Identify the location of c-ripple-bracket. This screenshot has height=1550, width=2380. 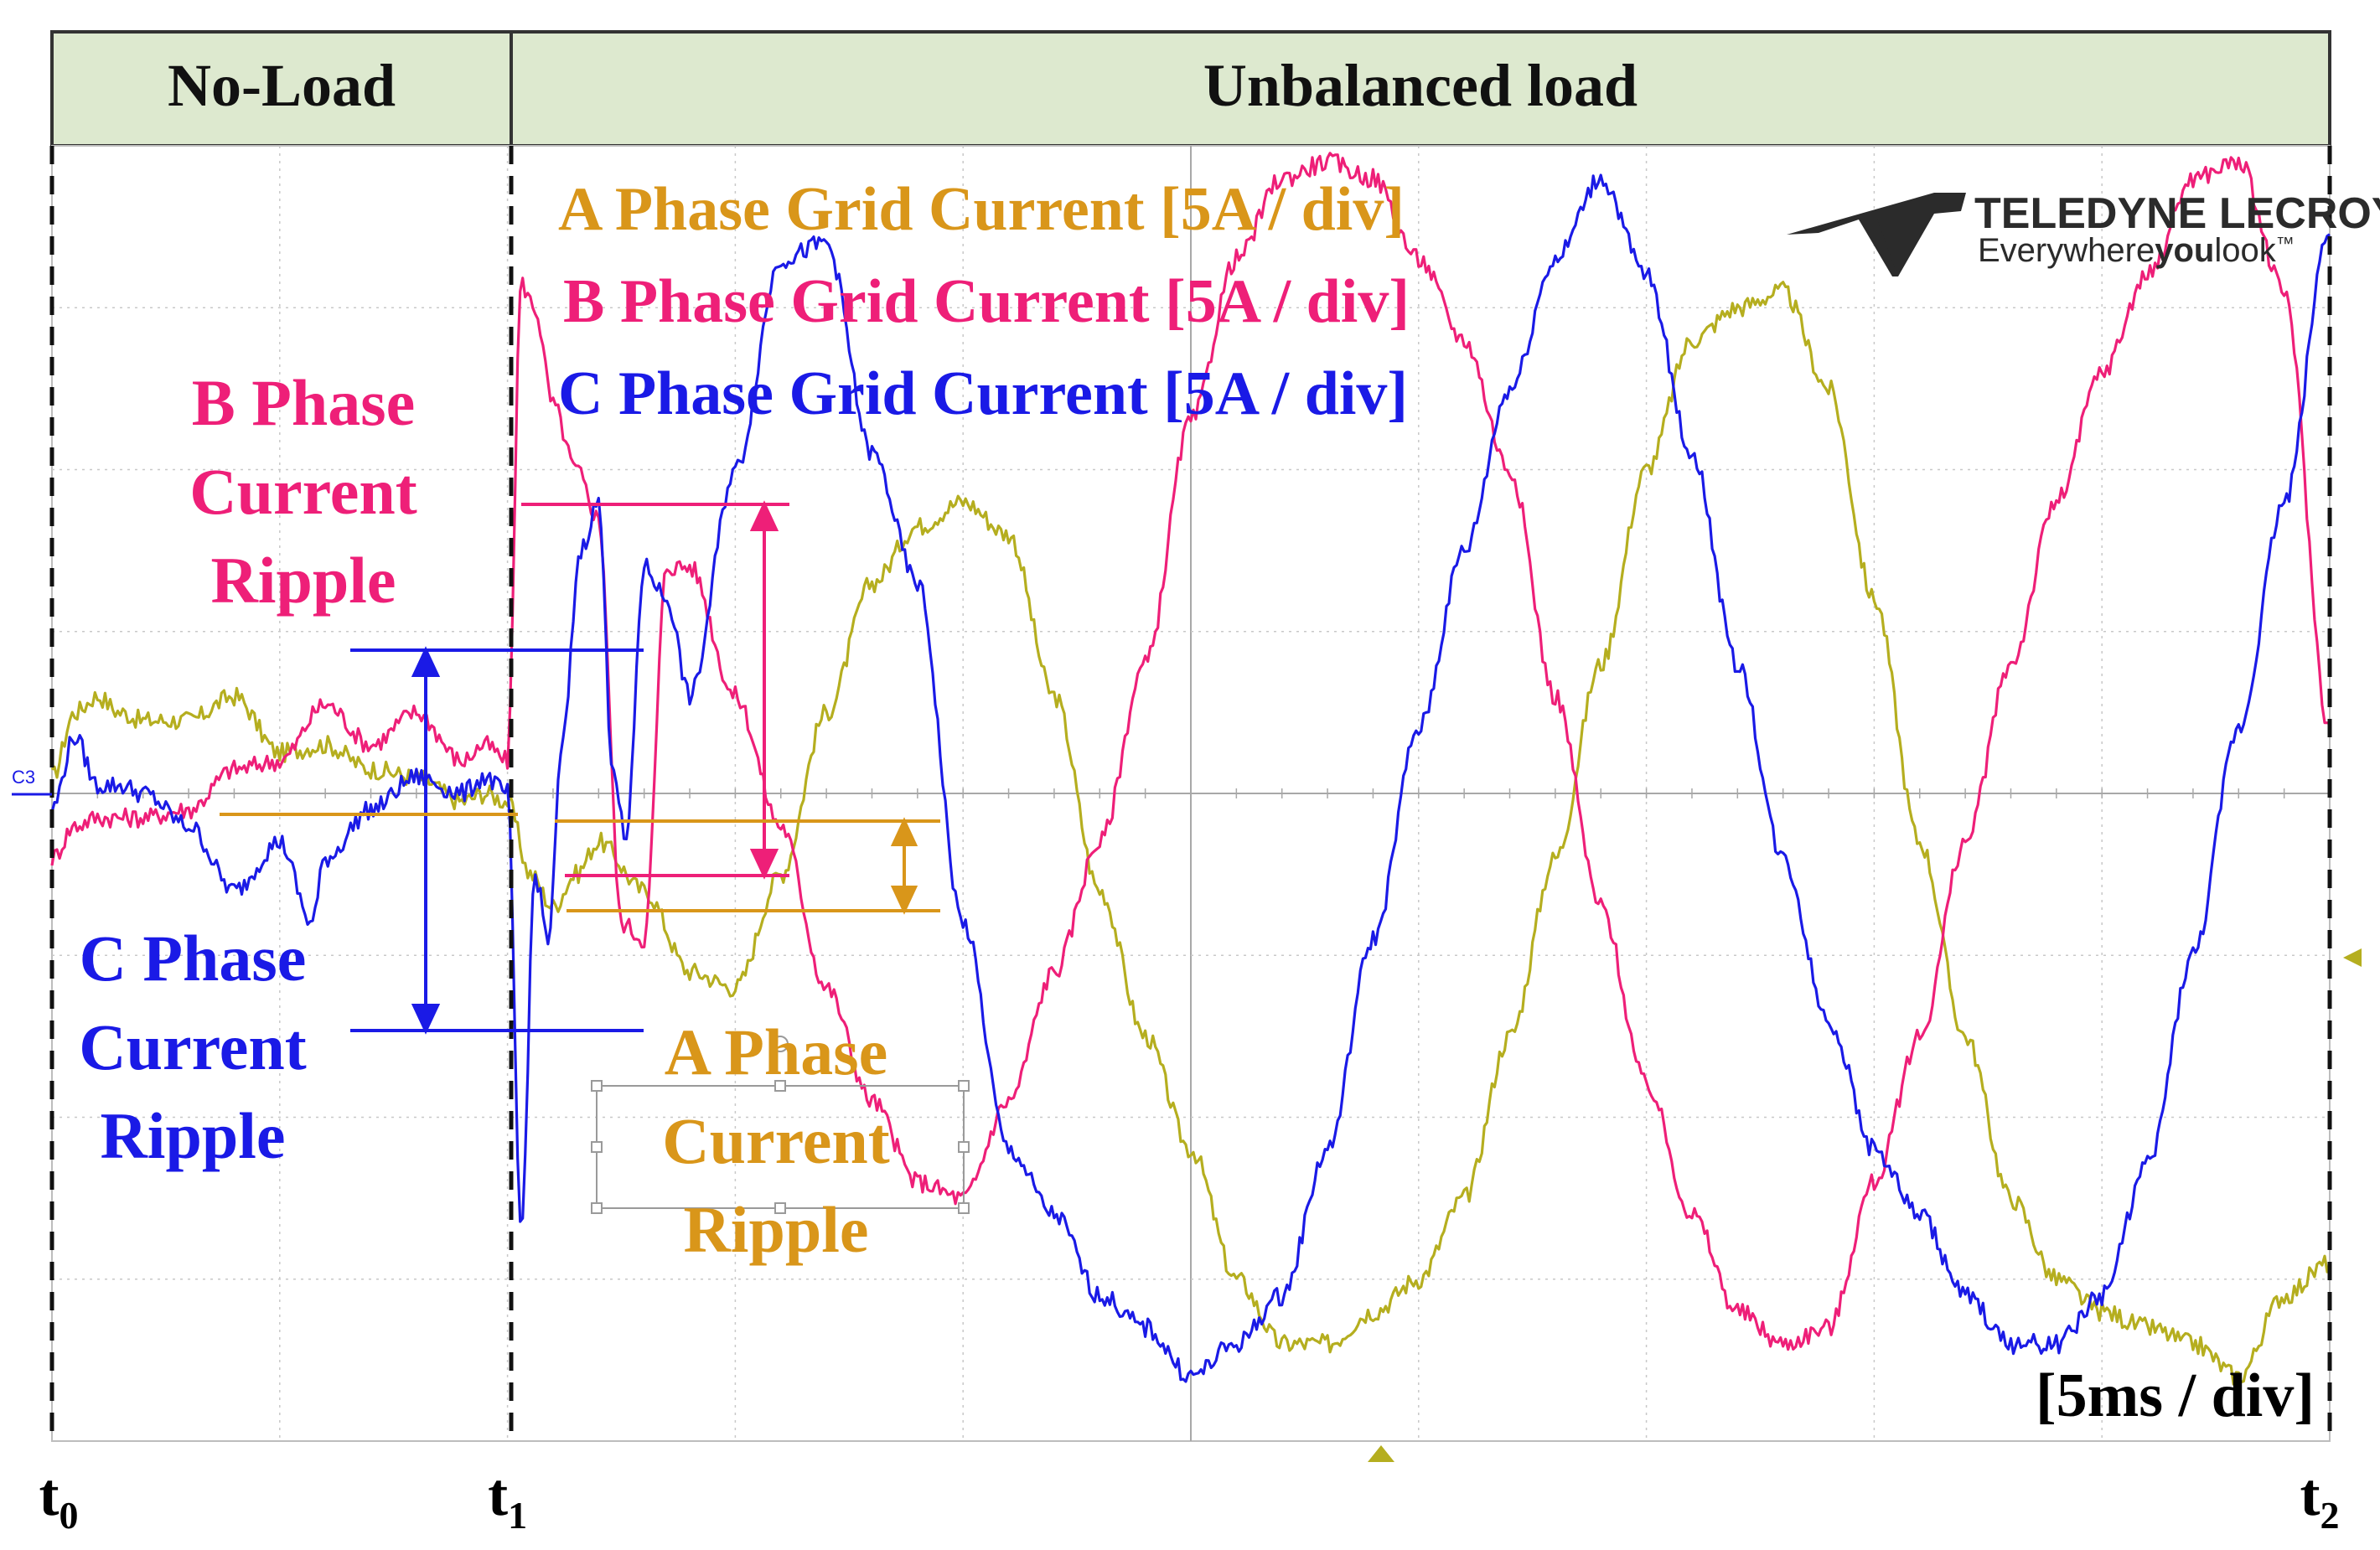
(497, 840).